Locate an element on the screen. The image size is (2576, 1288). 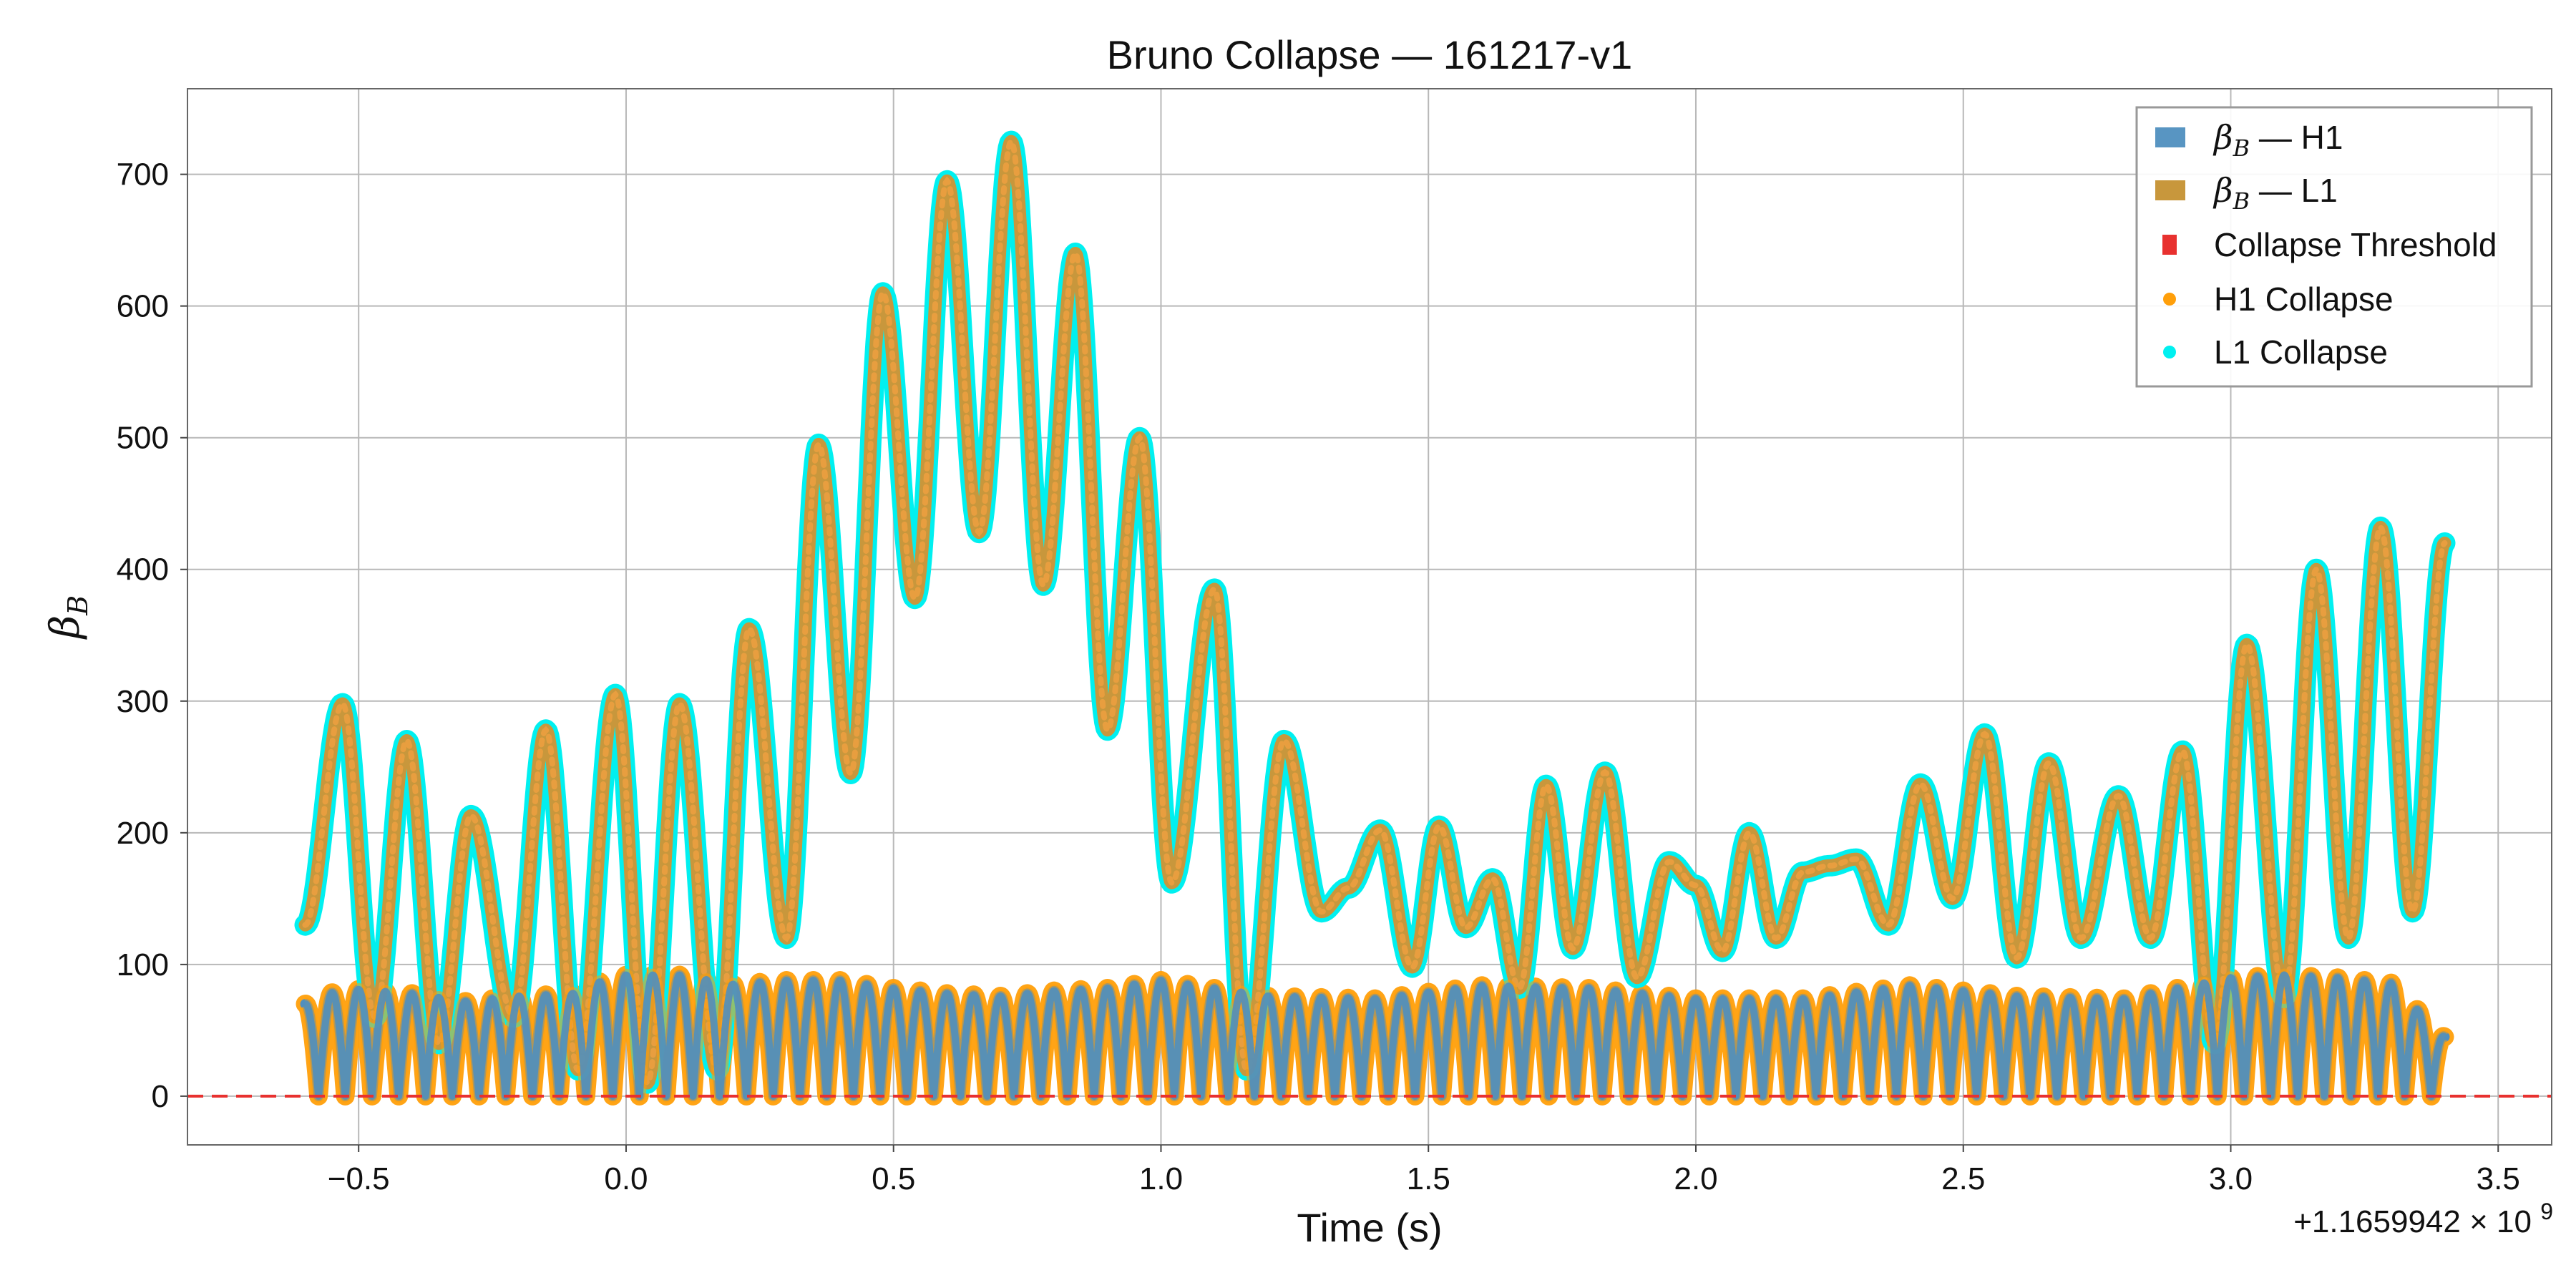
svg-text: βB is located at coordinates (68, 617).